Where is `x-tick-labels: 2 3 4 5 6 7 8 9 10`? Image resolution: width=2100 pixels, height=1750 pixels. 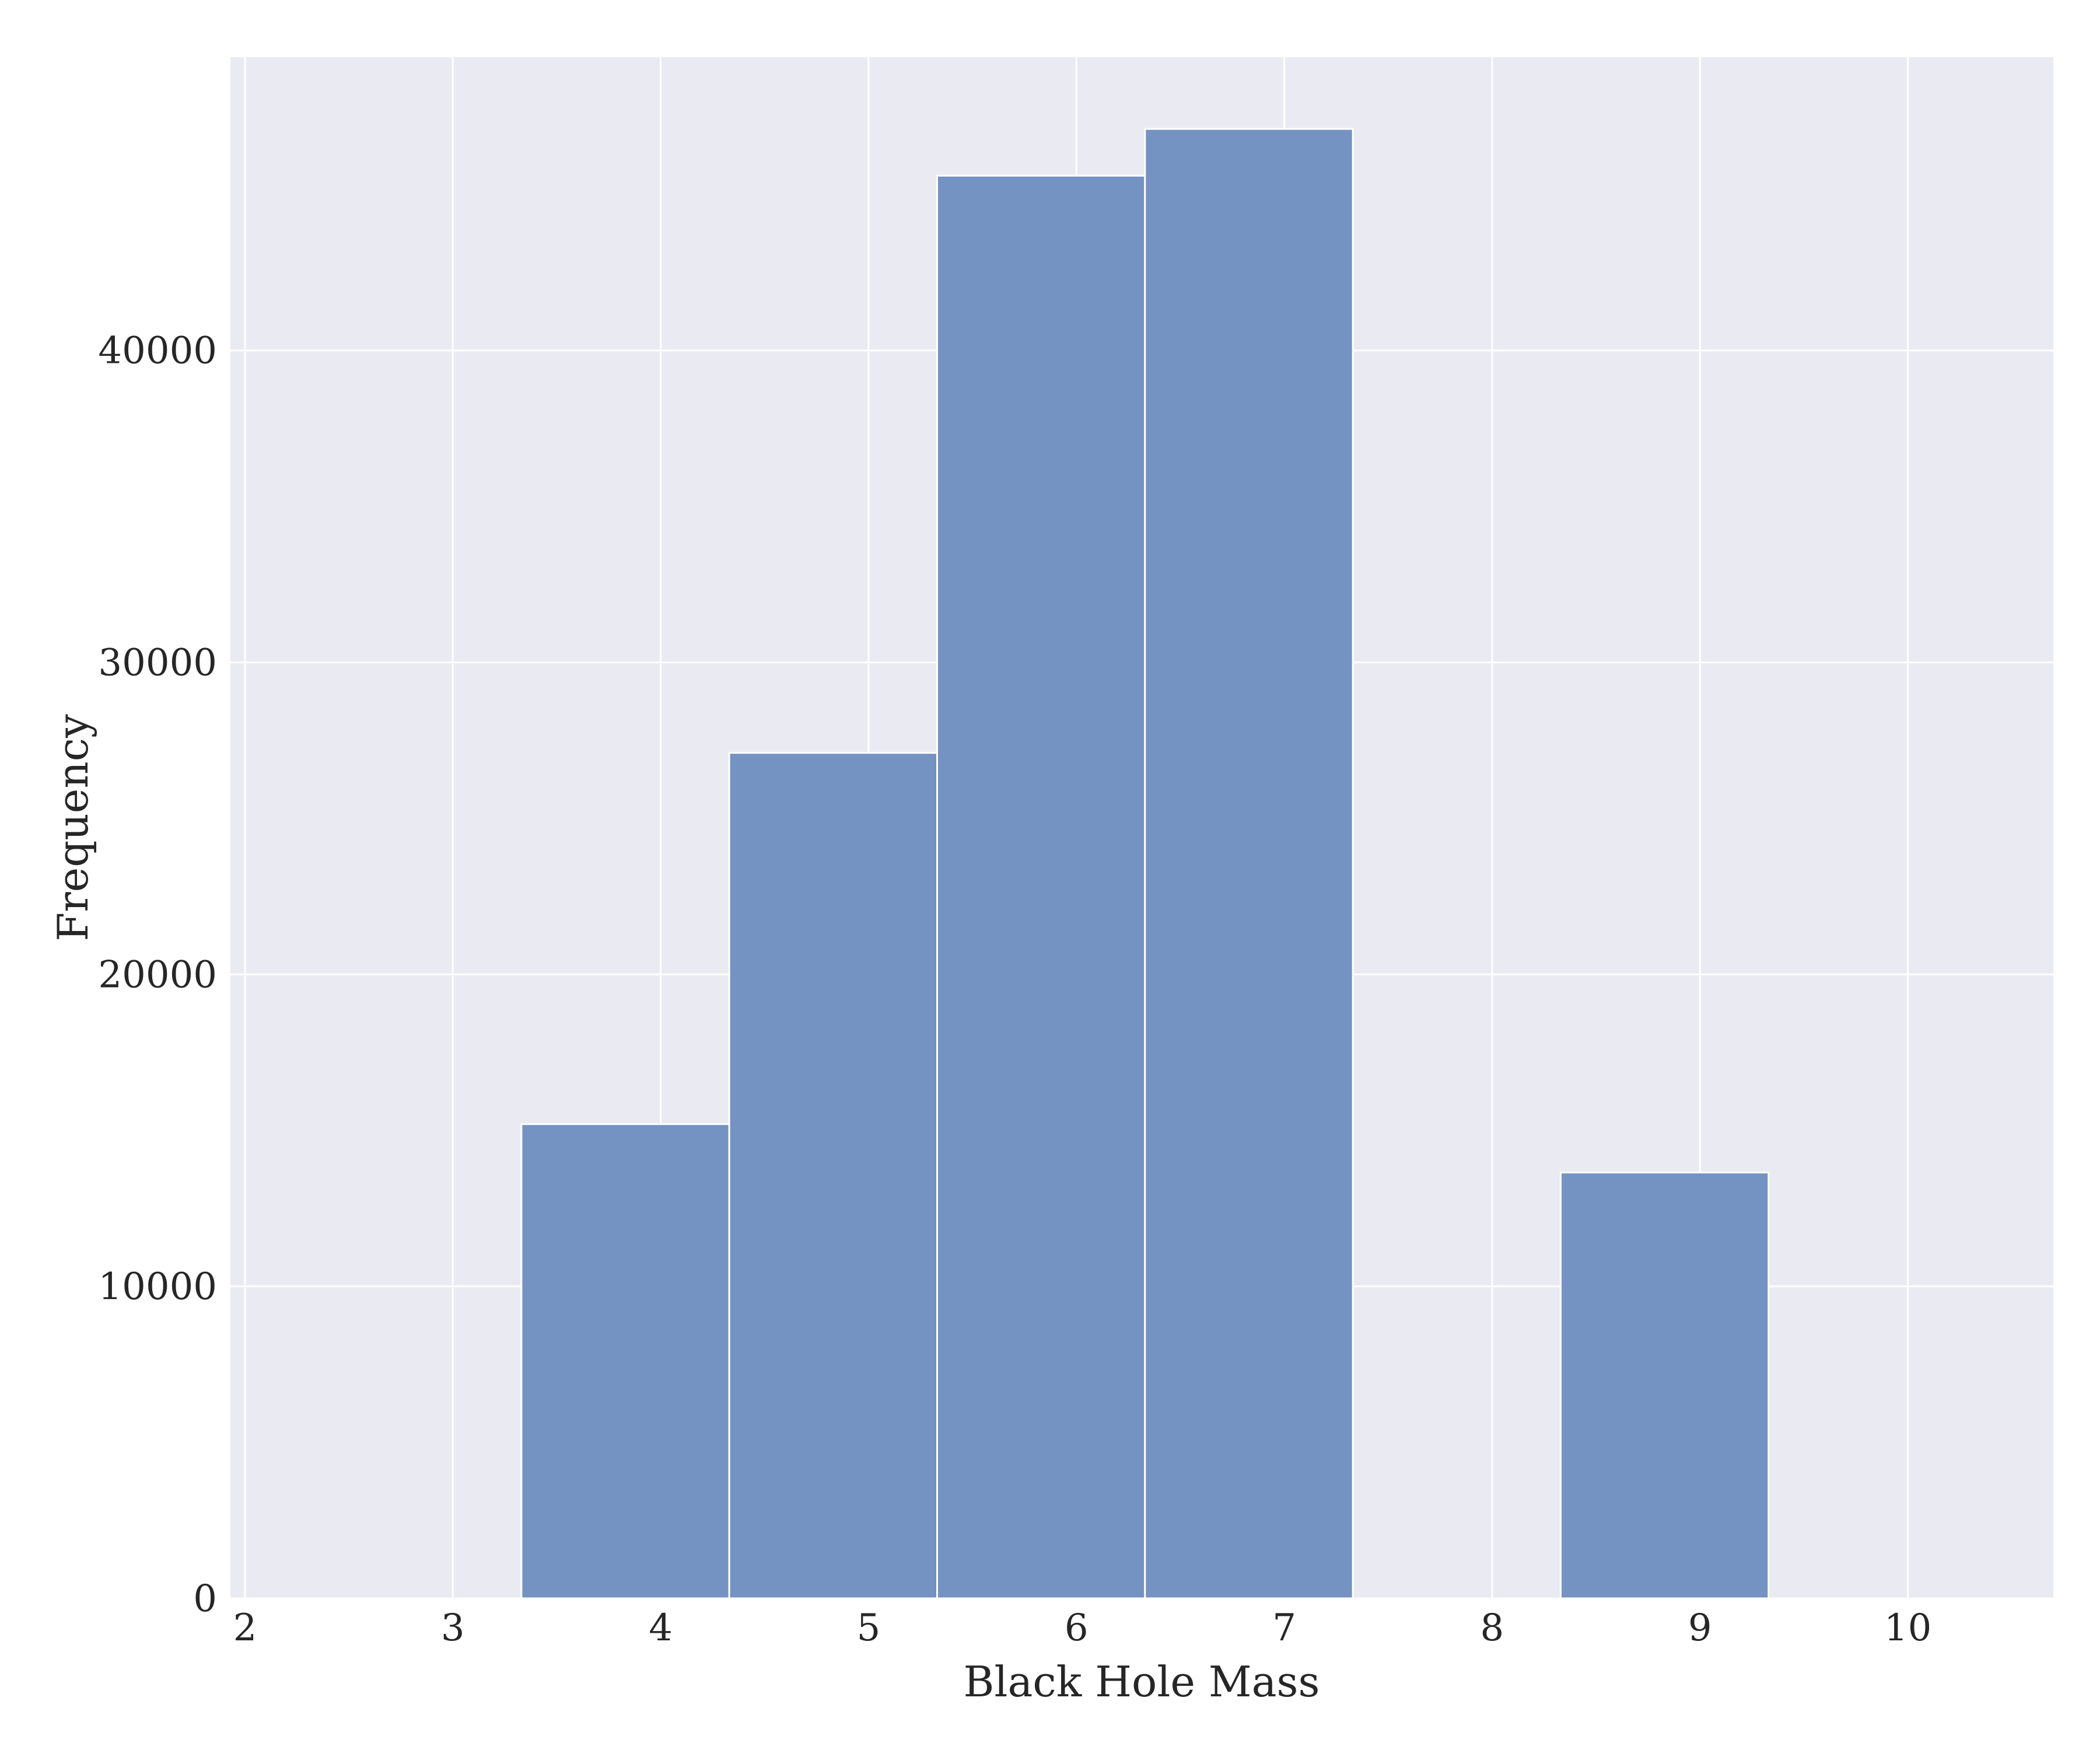 x-tick-labels: 2 3 4 5 6 7 8 9 10 is located at coordinates (1082, 1628).